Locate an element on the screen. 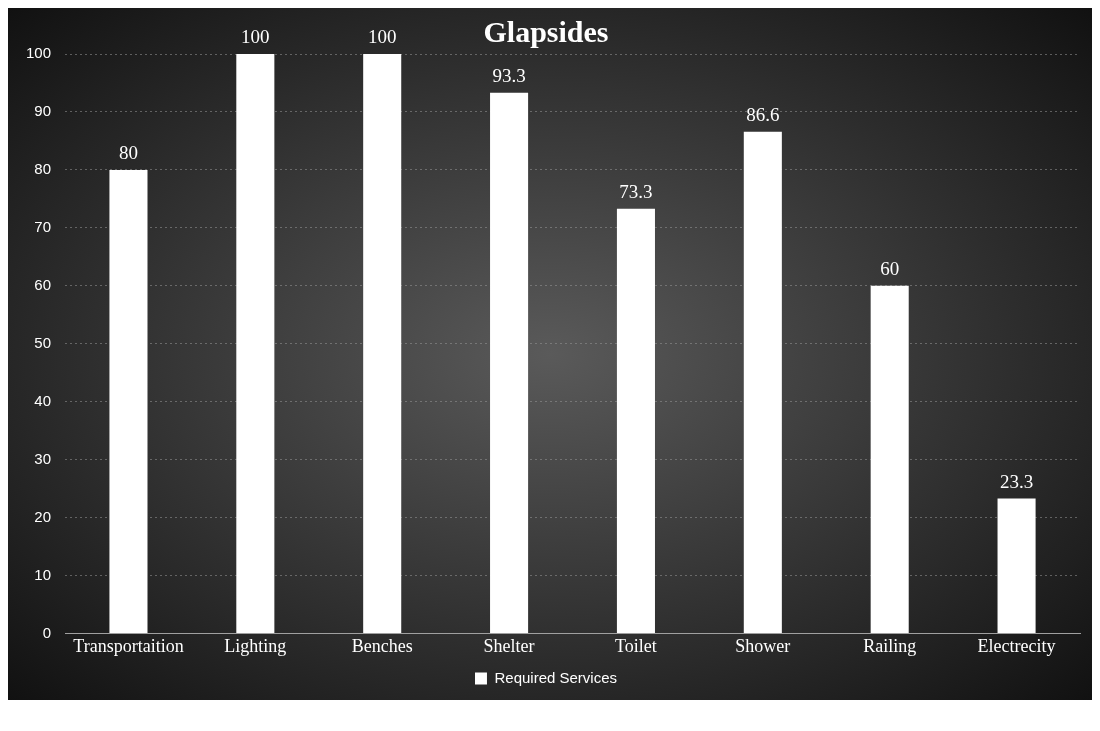 The height and width of the screenshot is (731, 1100). data-label: 73.3 is located at coordinates (636, 192).